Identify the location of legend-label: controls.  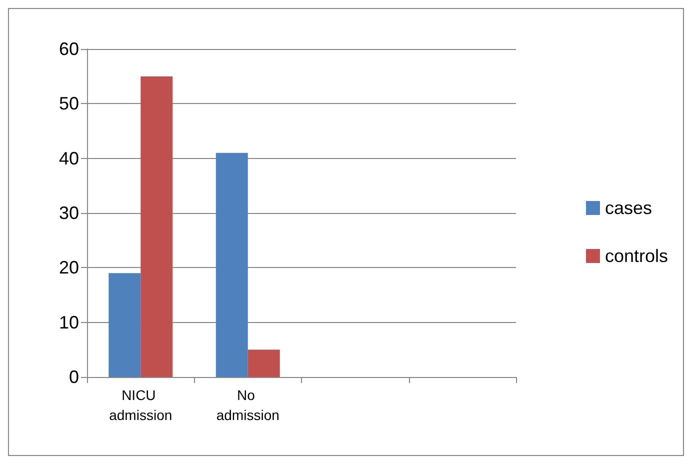
(636, 256).